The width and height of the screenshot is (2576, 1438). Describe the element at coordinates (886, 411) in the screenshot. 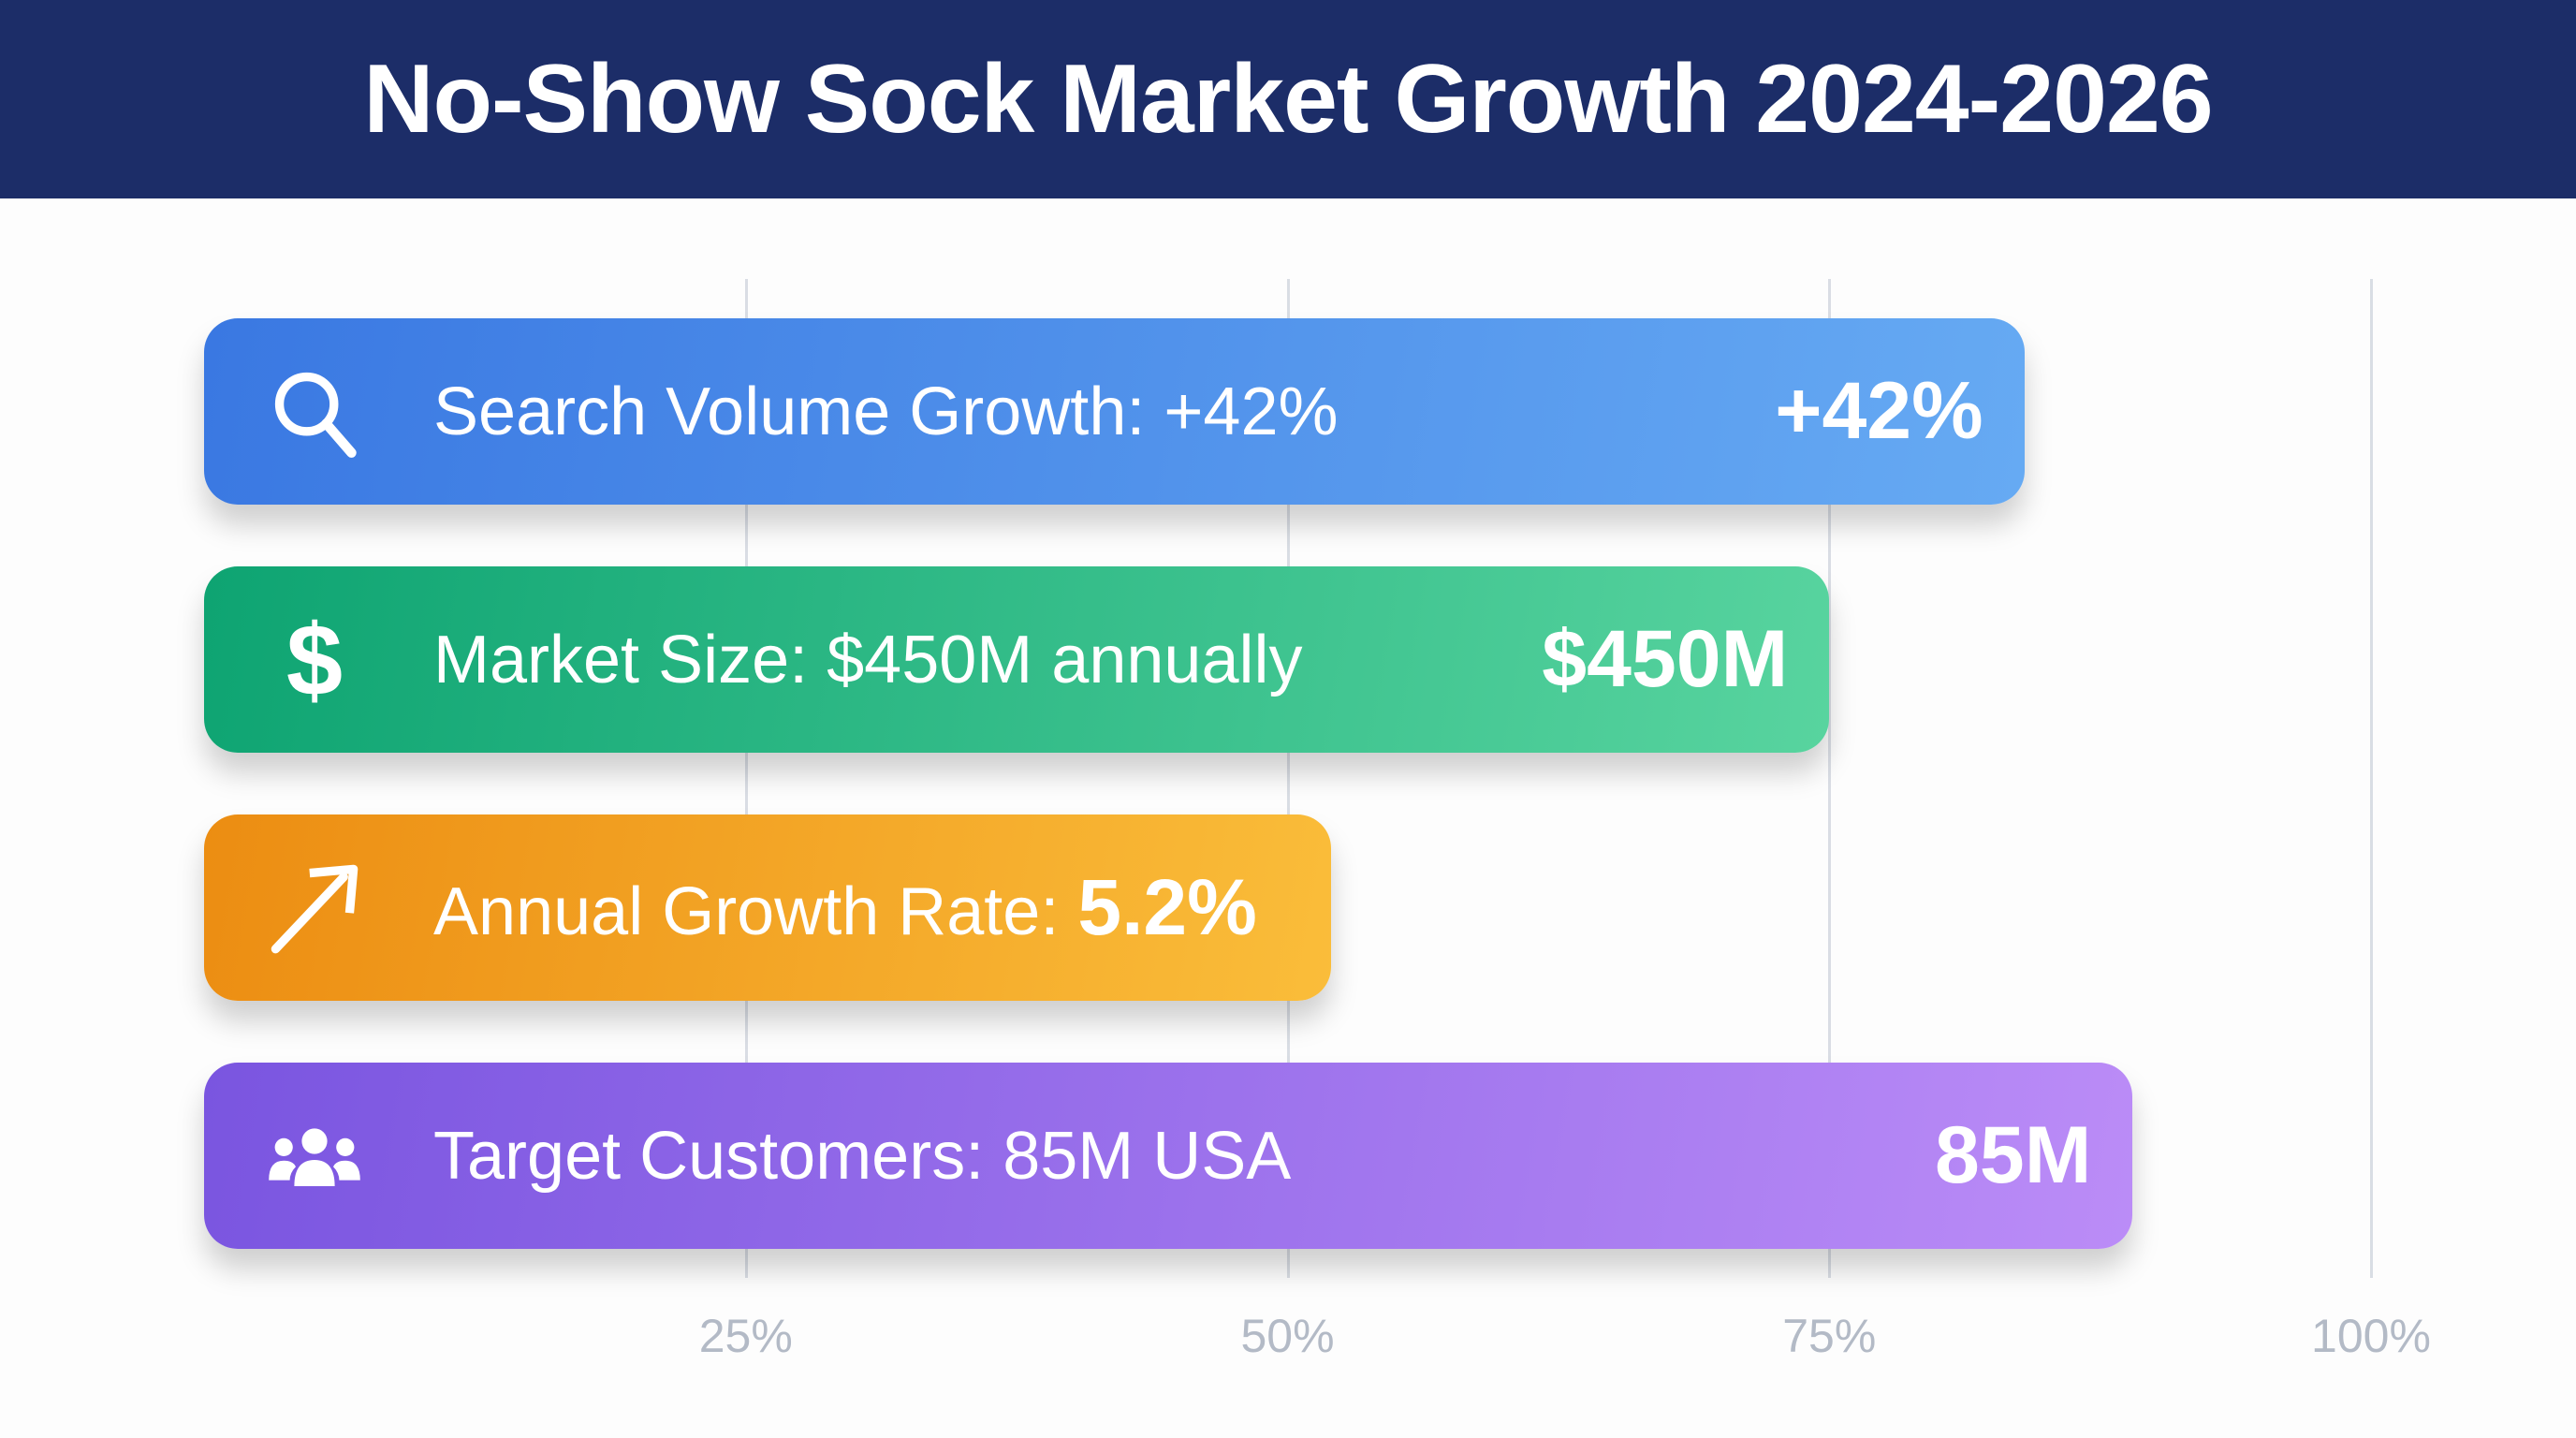

I see `bar-label: Search Volume Growth: +42%` at that location.